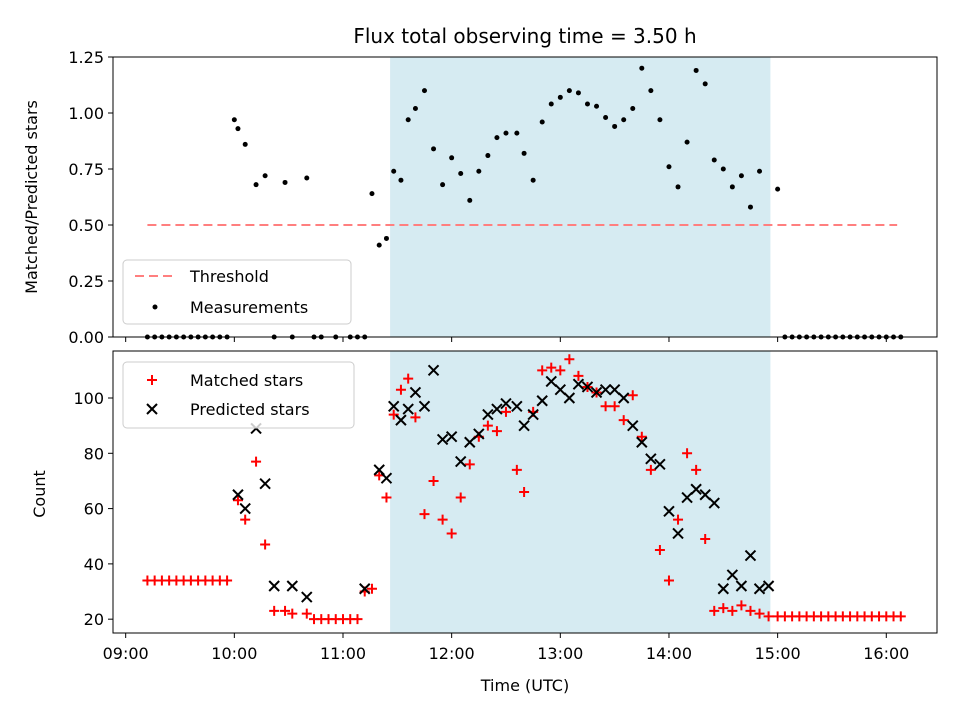 This screenshot has height=720, width=960. I want to click on top-panel-y-label: Matched/Predicted stars, so click(31, 197).